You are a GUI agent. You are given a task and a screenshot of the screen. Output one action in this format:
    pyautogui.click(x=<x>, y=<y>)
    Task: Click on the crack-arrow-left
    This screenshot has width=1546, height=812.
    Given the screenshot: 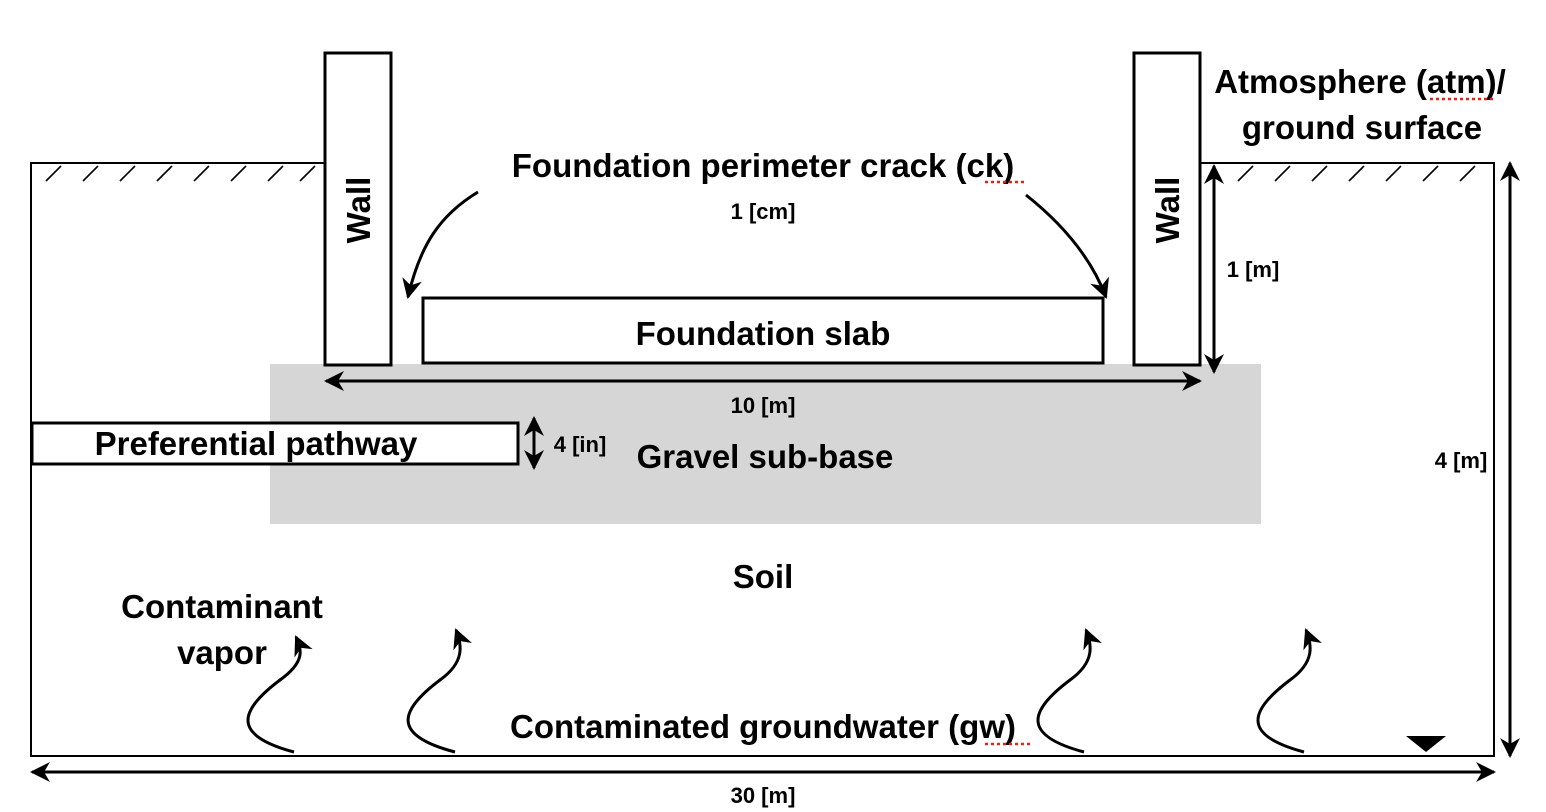 What is the action you would take?
    pyautogui.click(x=440, y=244)
    